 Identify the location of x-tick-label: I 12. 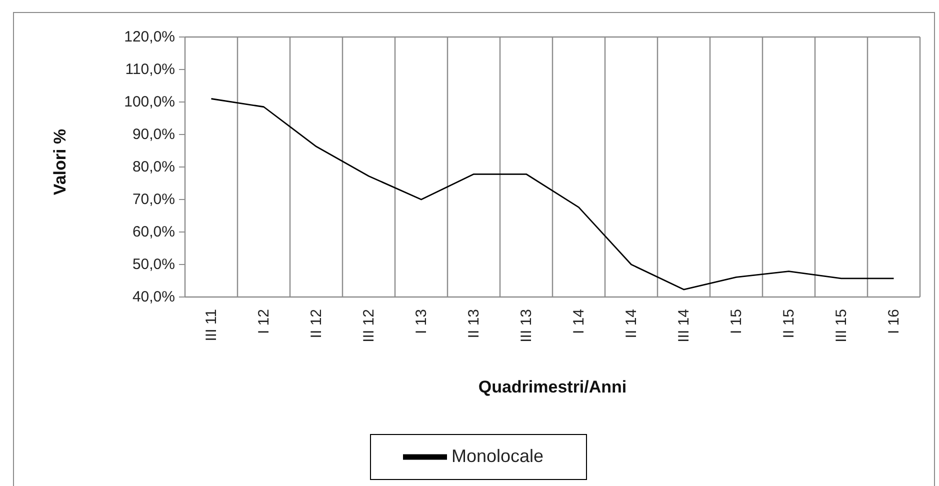
(263, 321).